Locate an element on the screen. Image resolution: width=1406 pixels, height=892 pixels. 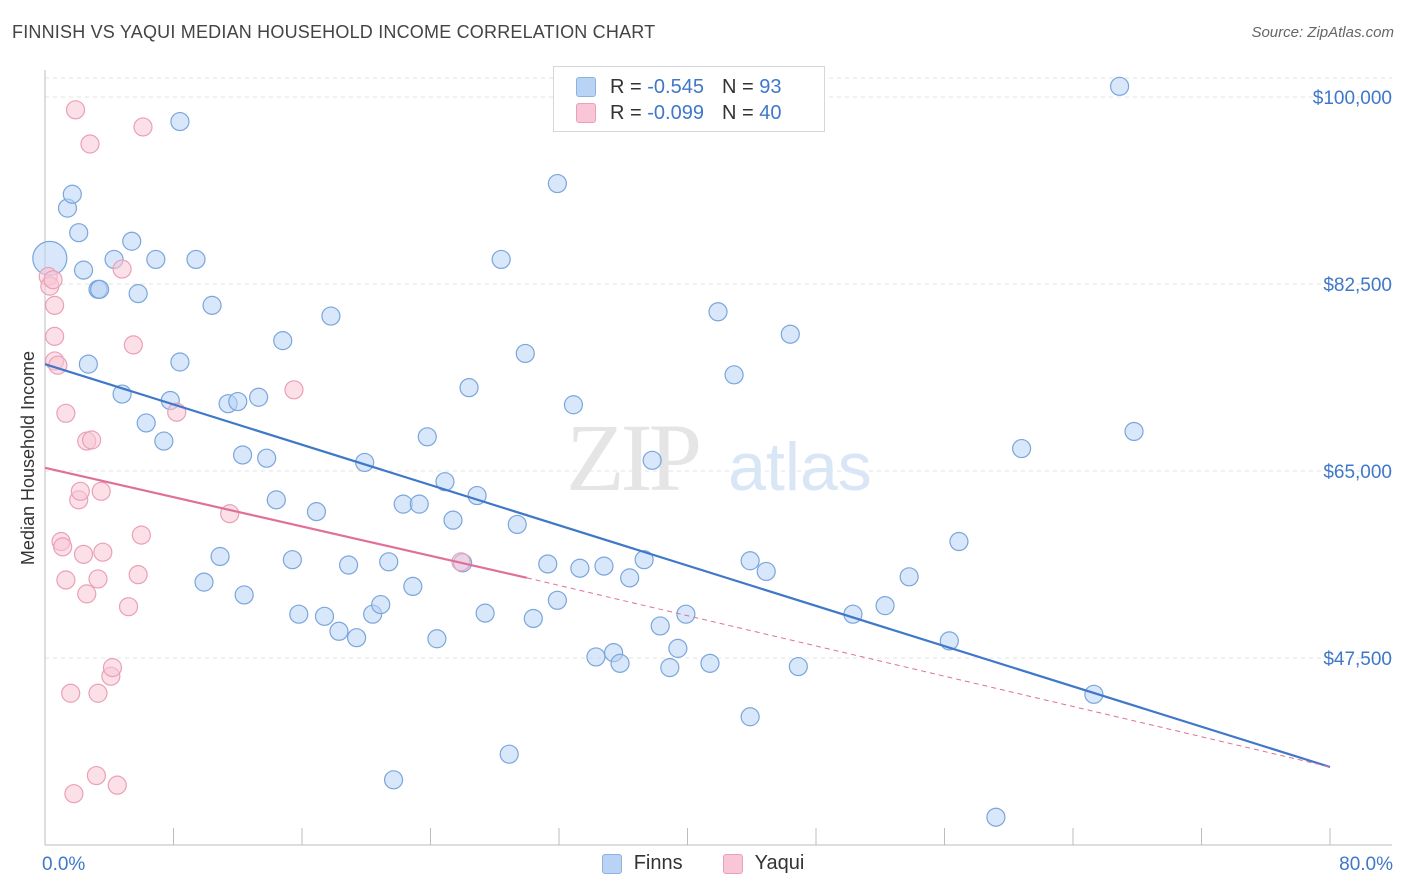
x-tick-label: 0.0% is located at coordinates (63, 864).